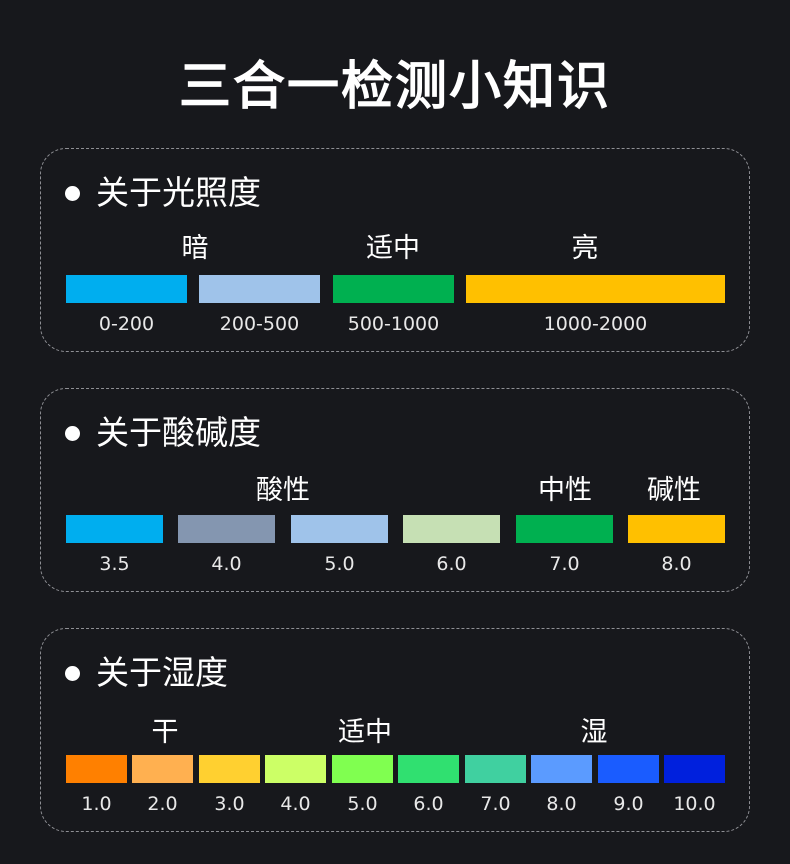  I want to click on ph-value-2: 5.0, so click(339, 564).